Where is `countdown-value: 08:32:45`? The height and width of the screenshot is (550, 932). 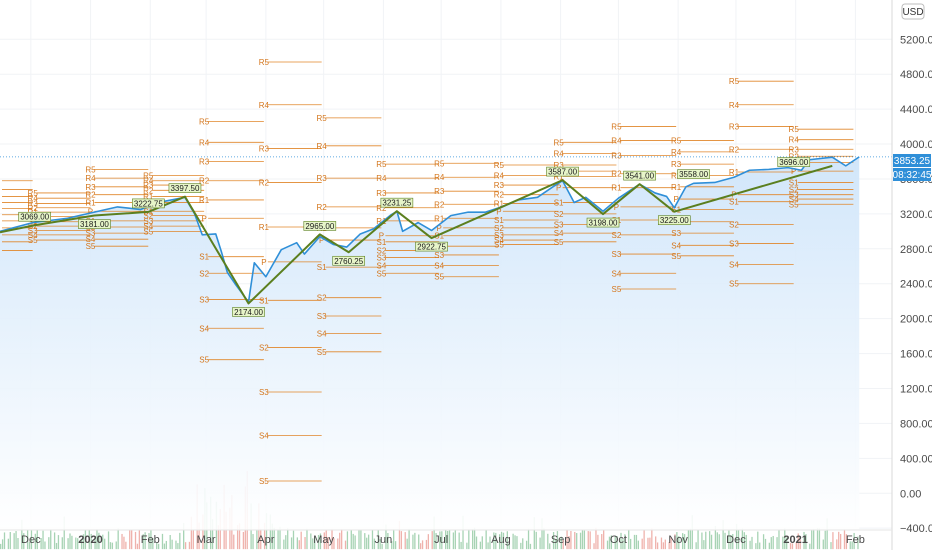
countdown-value: 08:32:45 is located at coordinates (912, 175).